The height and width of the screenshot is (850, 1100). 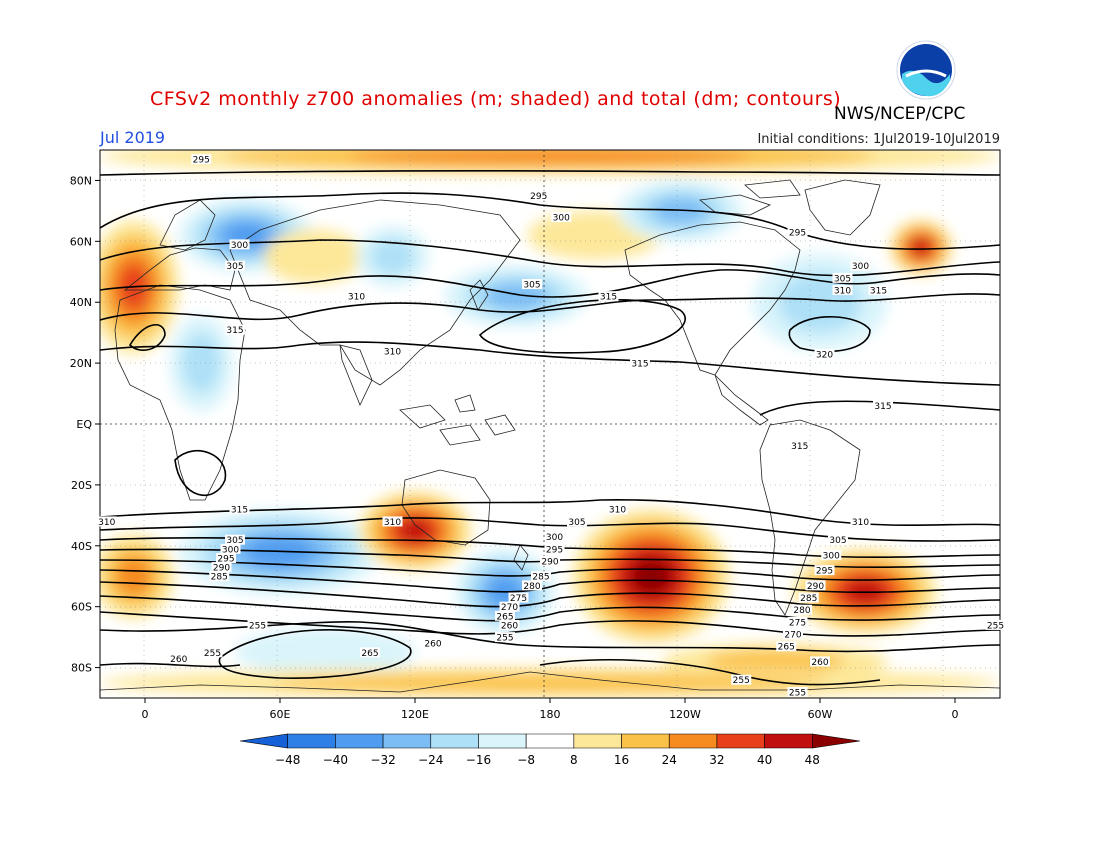 I want to click on contour-label: 270, so click(x=793, y=635).